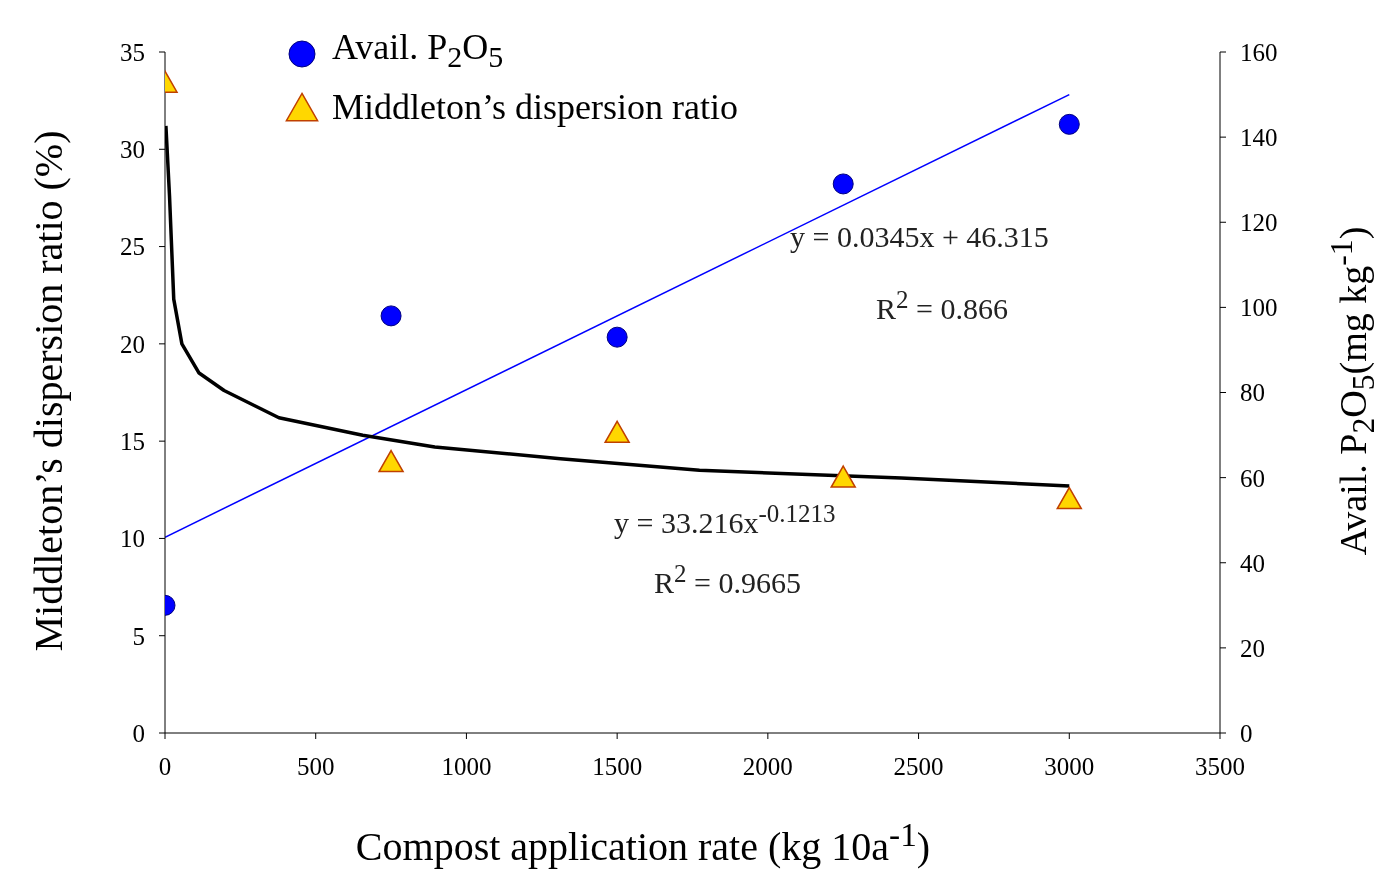  Describe the element at coordinates (643, 843) in the screenshot. I see `x-axis-title: Compost application rate (kg 10a$^{-1}$)` at that location.